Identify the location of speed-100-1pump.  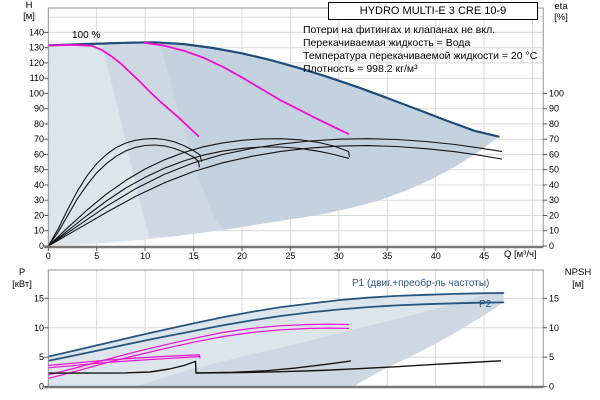
(124, 90).